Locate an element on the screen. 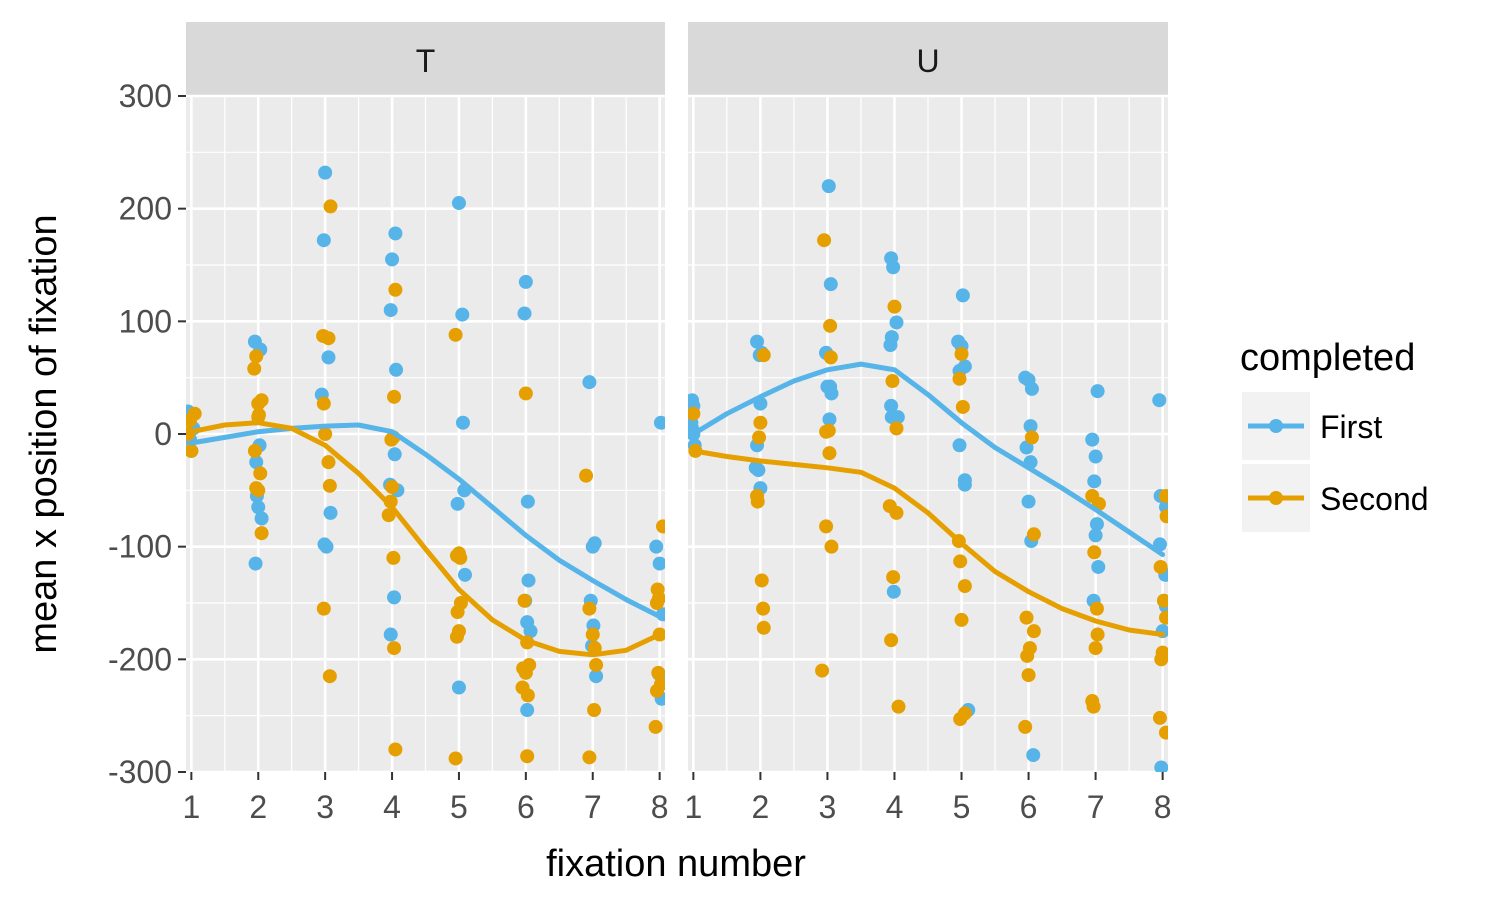 The width and height of the screenshot is (1500, 905). x-tick-label: 4 is located at coordinates (392, 807).